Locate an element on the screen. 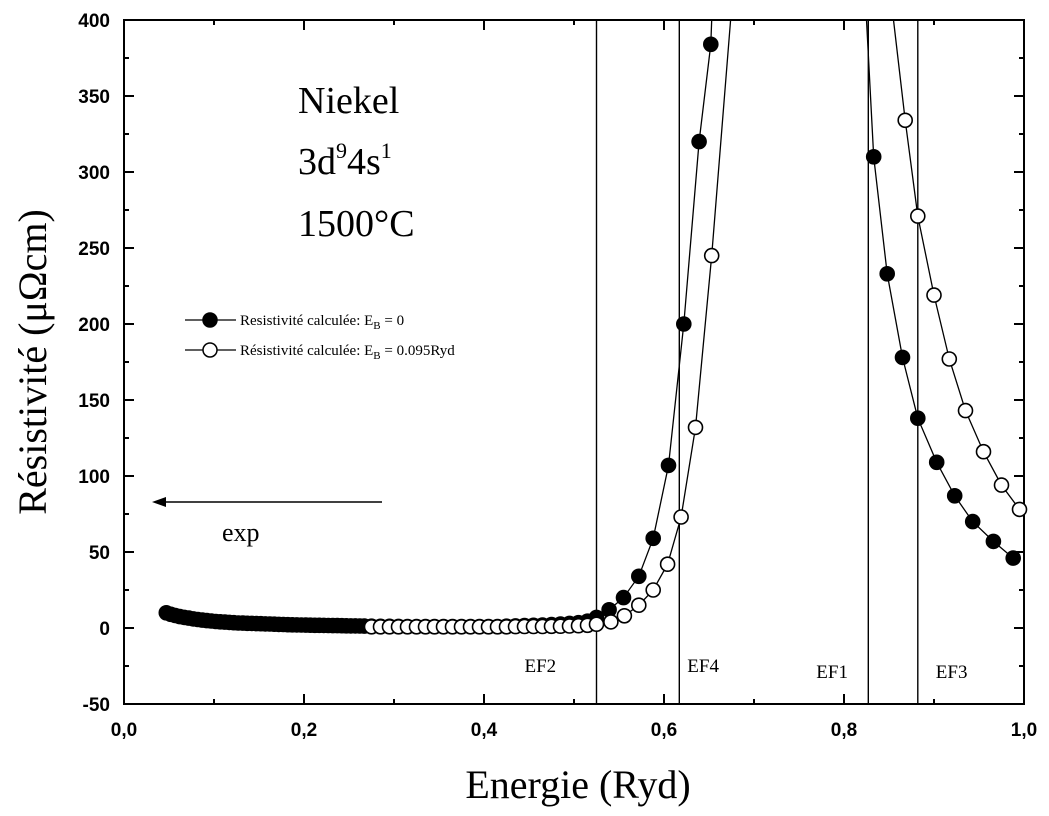 The image size is (1049, 816). y-tick-label: 0 is located at coordinates (104, 629).